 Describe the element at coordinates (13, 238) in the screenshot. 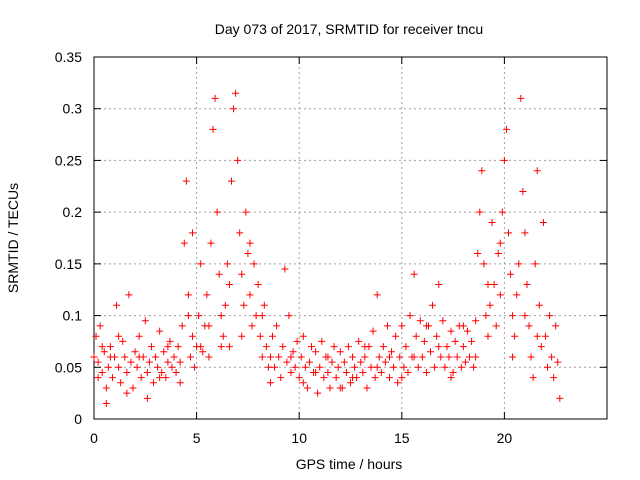

I see `y-axis-label: SRMTID / TECUs` at that location.